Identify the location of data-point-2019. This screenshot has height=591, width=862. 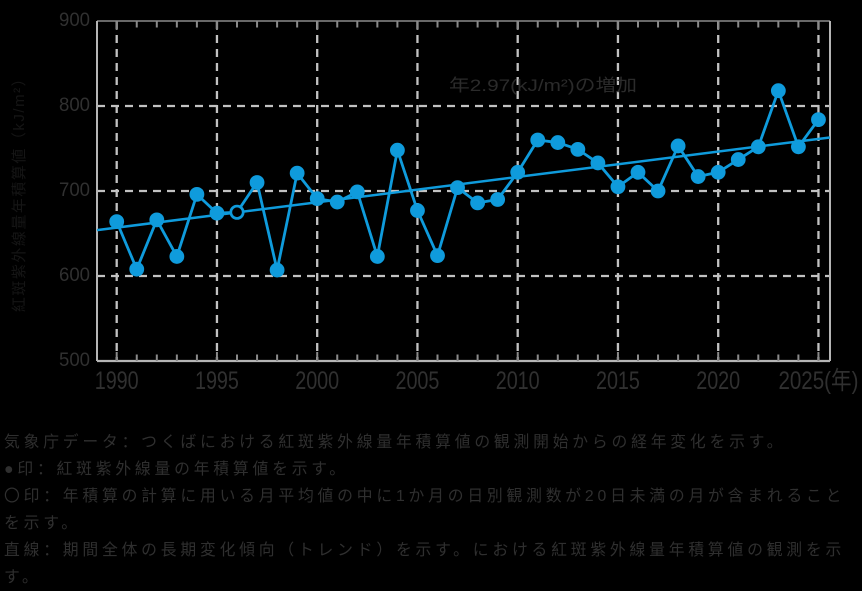
(698, 176).